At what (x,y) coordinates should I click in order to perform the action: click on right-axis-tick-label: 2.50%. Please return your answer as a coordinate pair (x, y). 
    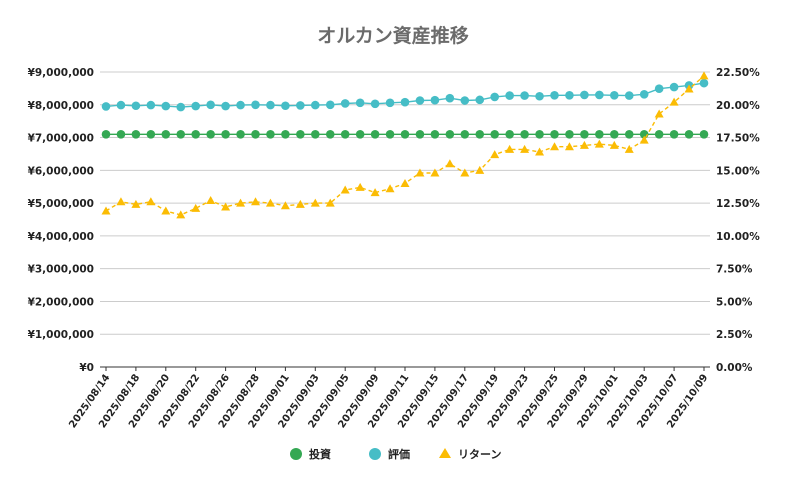
    Looking at the image, I should click on (734, 335).